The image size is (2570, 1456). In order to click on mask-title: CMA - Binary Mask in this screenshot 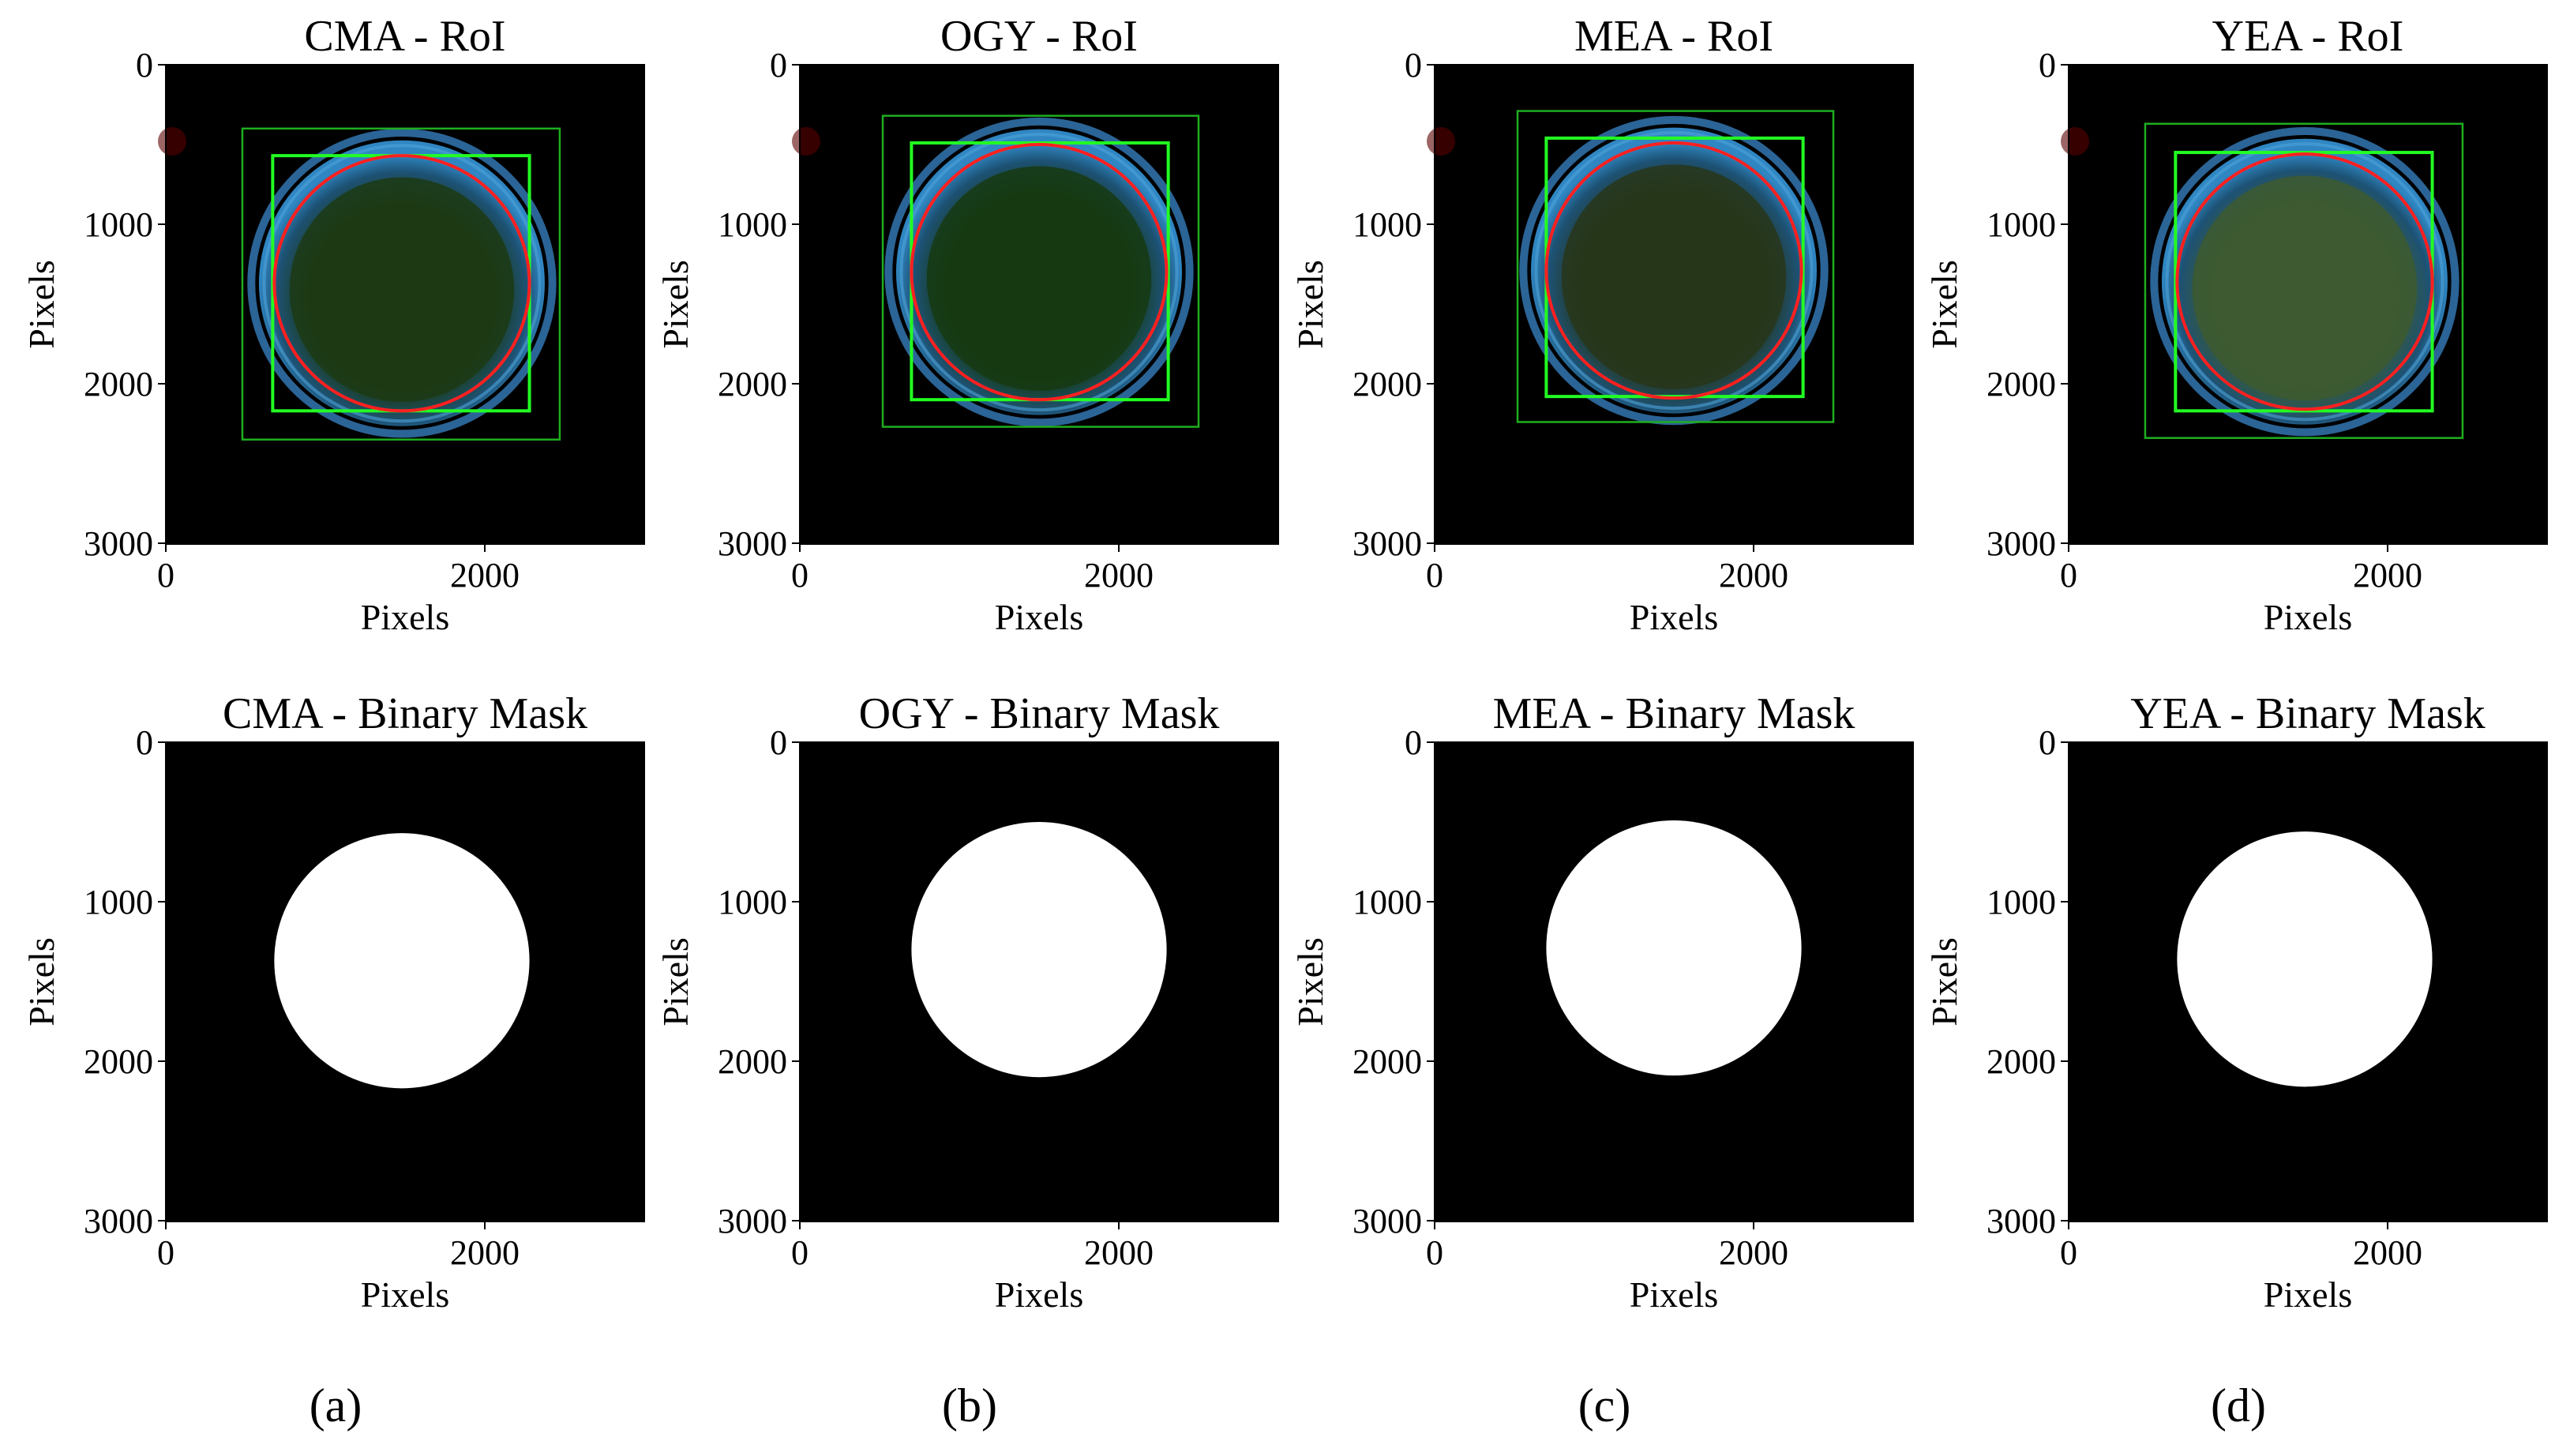, I will do `click(405, 713)`.